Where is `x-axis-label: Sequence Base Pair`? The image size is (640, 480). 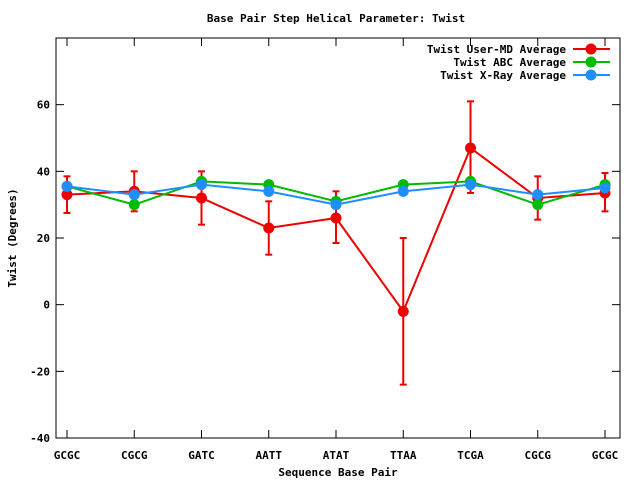 x-axis-label: Sequence Base Pair is located at coordinates (338, 472).